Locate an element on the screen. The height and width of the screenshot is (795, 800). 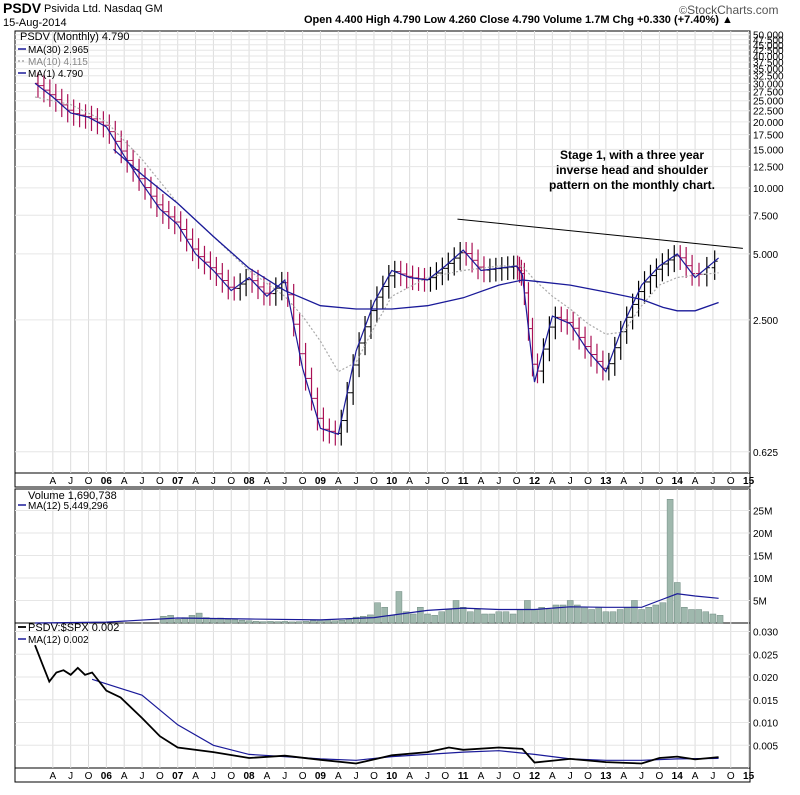
x-tick-label: 07 is located at coordinates (178, 776).